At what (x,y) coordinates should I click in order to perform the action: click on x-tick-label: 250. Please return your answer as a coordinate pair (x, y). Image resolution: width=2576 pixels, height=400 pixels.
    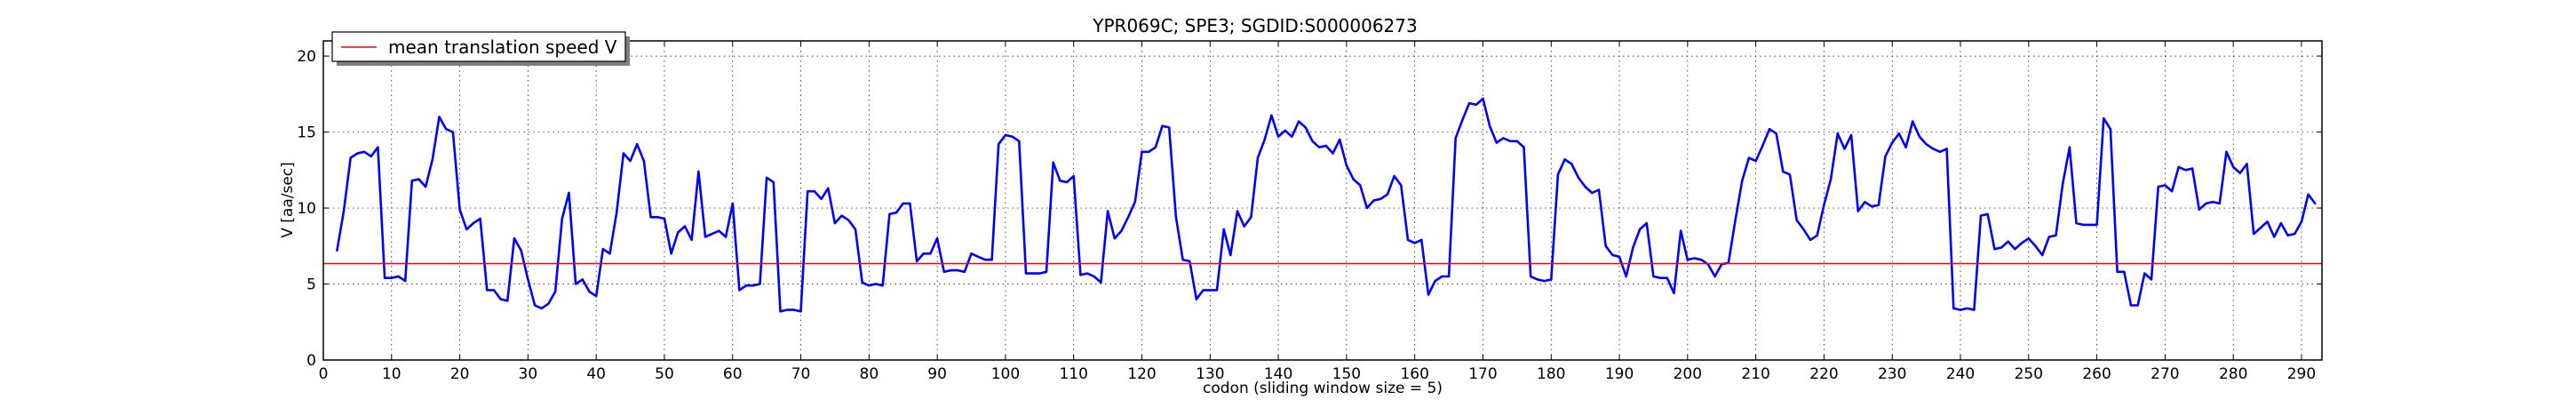
    Looking at the image, I should click on (2029, 374).